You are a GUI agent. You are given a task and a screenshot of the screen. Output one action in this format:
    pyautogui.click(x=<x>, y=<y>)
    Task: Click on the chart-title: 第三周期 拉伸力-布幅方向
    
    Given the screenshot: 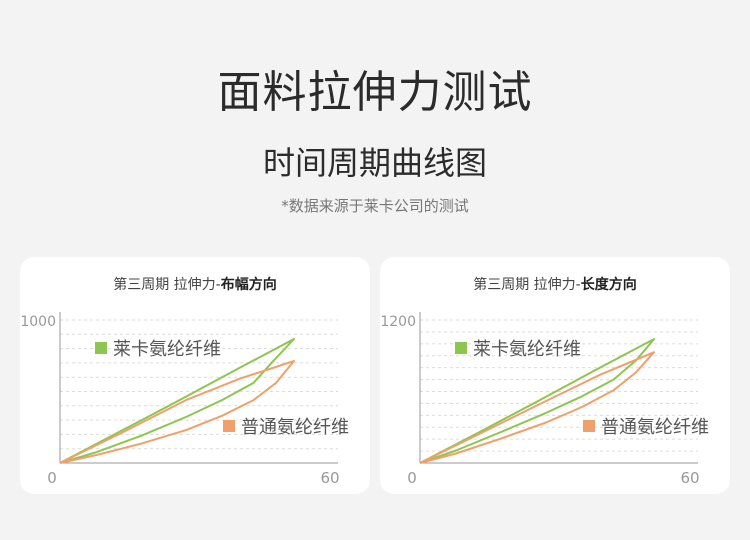 What is the action you would take?
    pyautogui.click(x=195, y=284)
    